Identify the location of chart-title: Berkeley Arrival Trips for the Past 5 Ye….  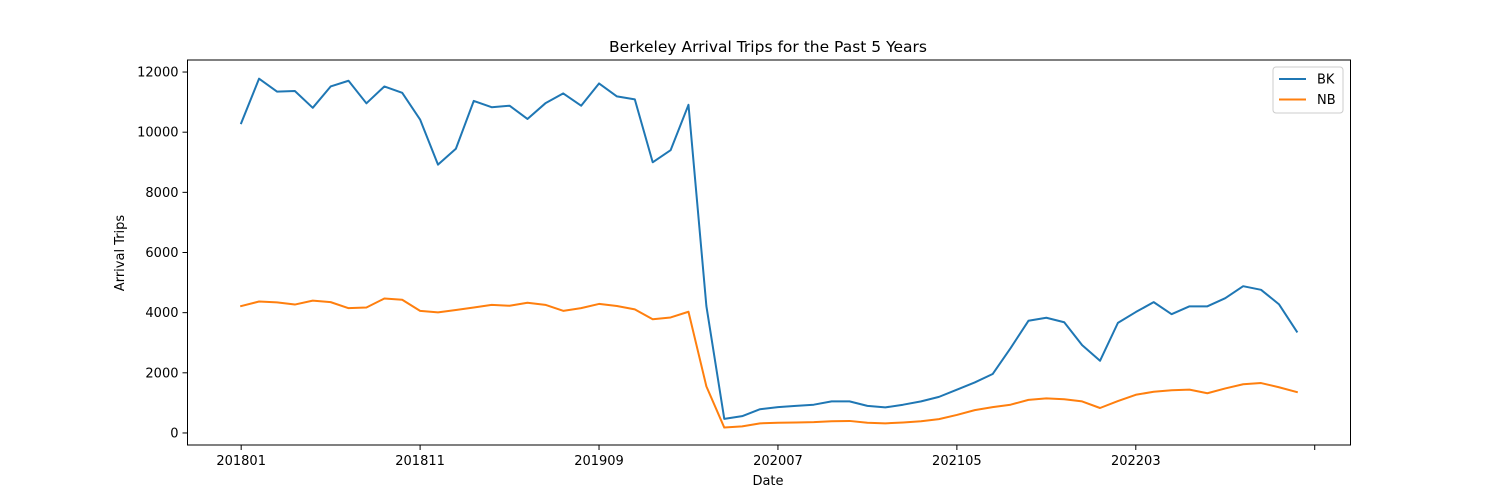
(768, 47).